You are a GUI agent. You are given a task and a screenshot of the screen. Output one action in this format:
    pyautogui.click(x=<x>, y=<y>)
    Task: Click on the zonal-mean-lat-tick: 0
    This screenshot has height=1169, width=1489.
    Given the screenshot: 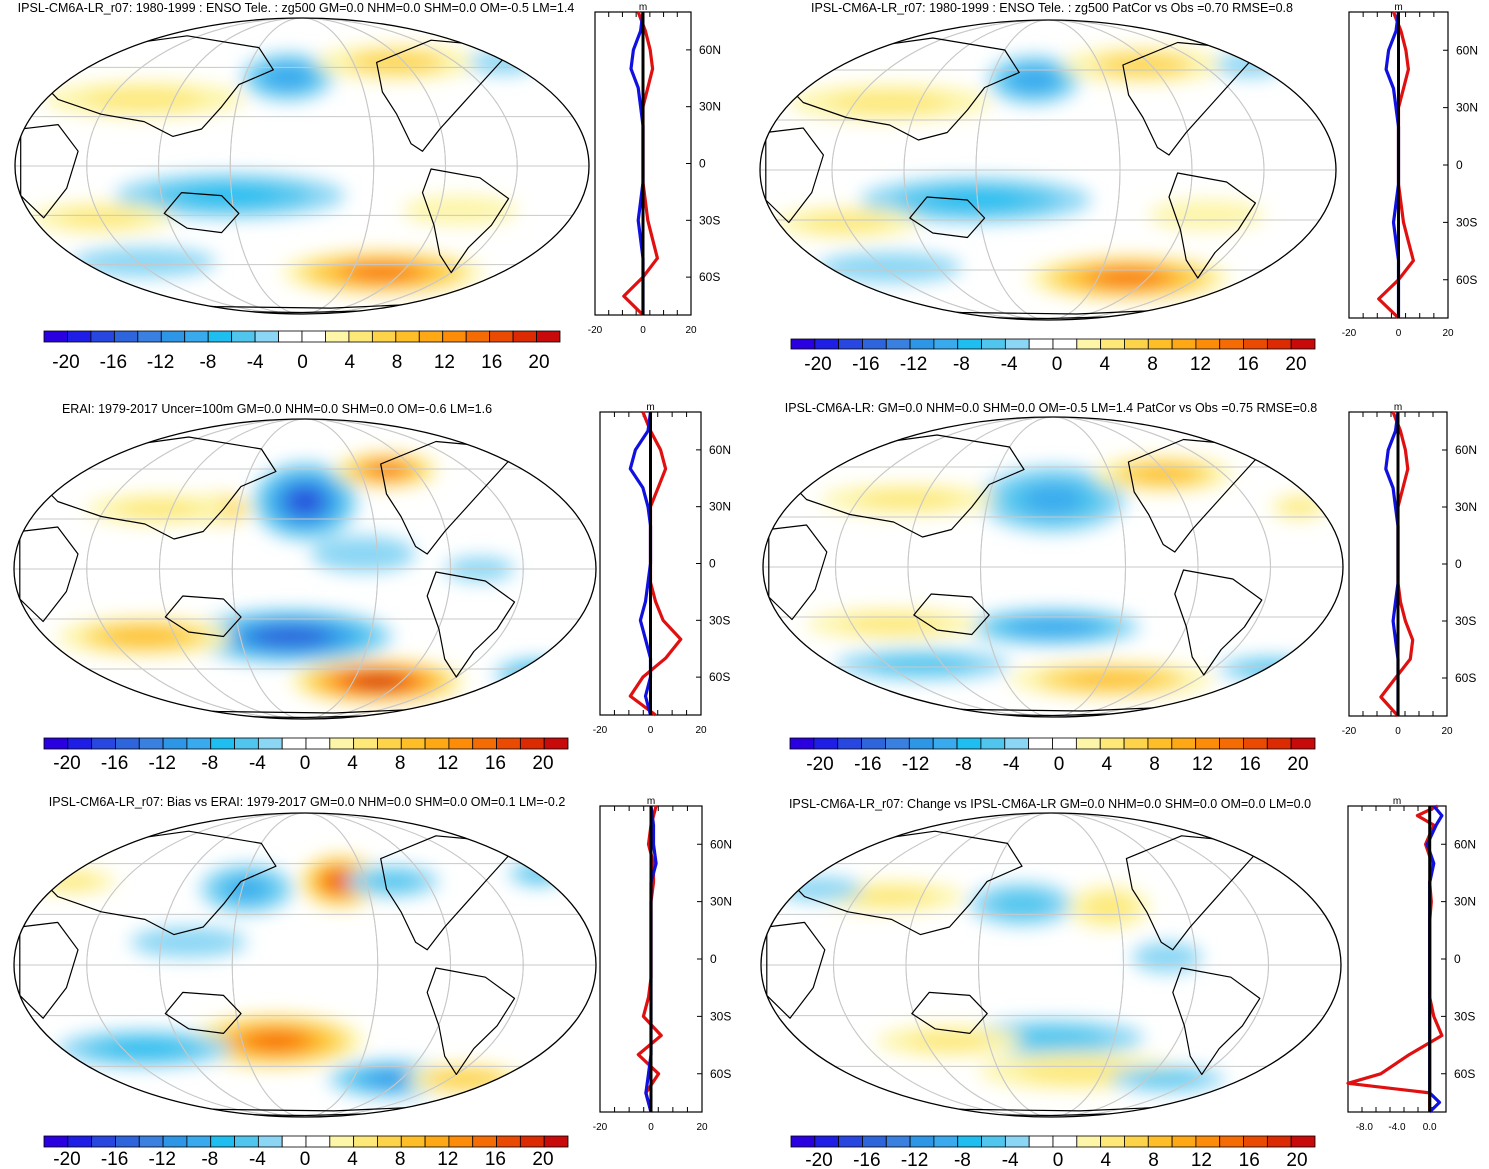 What is the action you would take?
    pyautogui.click(x=713, y=959)
    